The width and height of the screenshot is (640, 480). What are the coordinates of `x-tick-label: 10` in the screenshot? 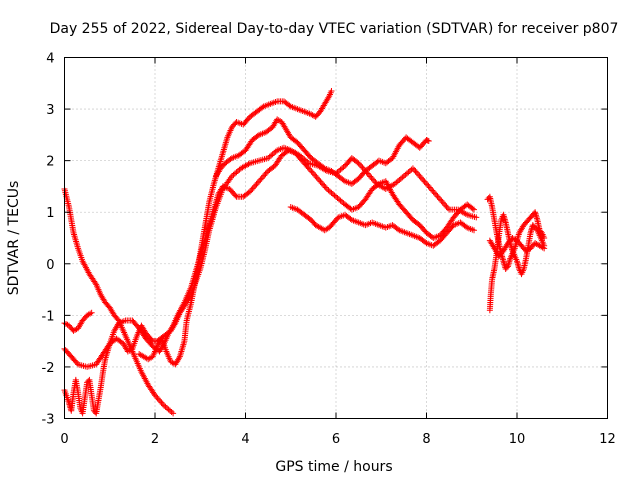 It's located at (517, 439).